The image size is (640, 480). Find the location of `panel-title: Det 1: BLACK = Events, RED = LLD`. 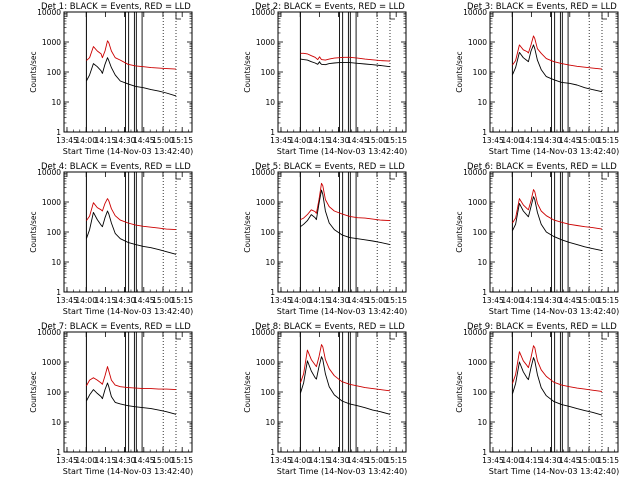

panel-title: Det 1: BLACK = Events, RED = LLD is located at coordinates (116, 7).